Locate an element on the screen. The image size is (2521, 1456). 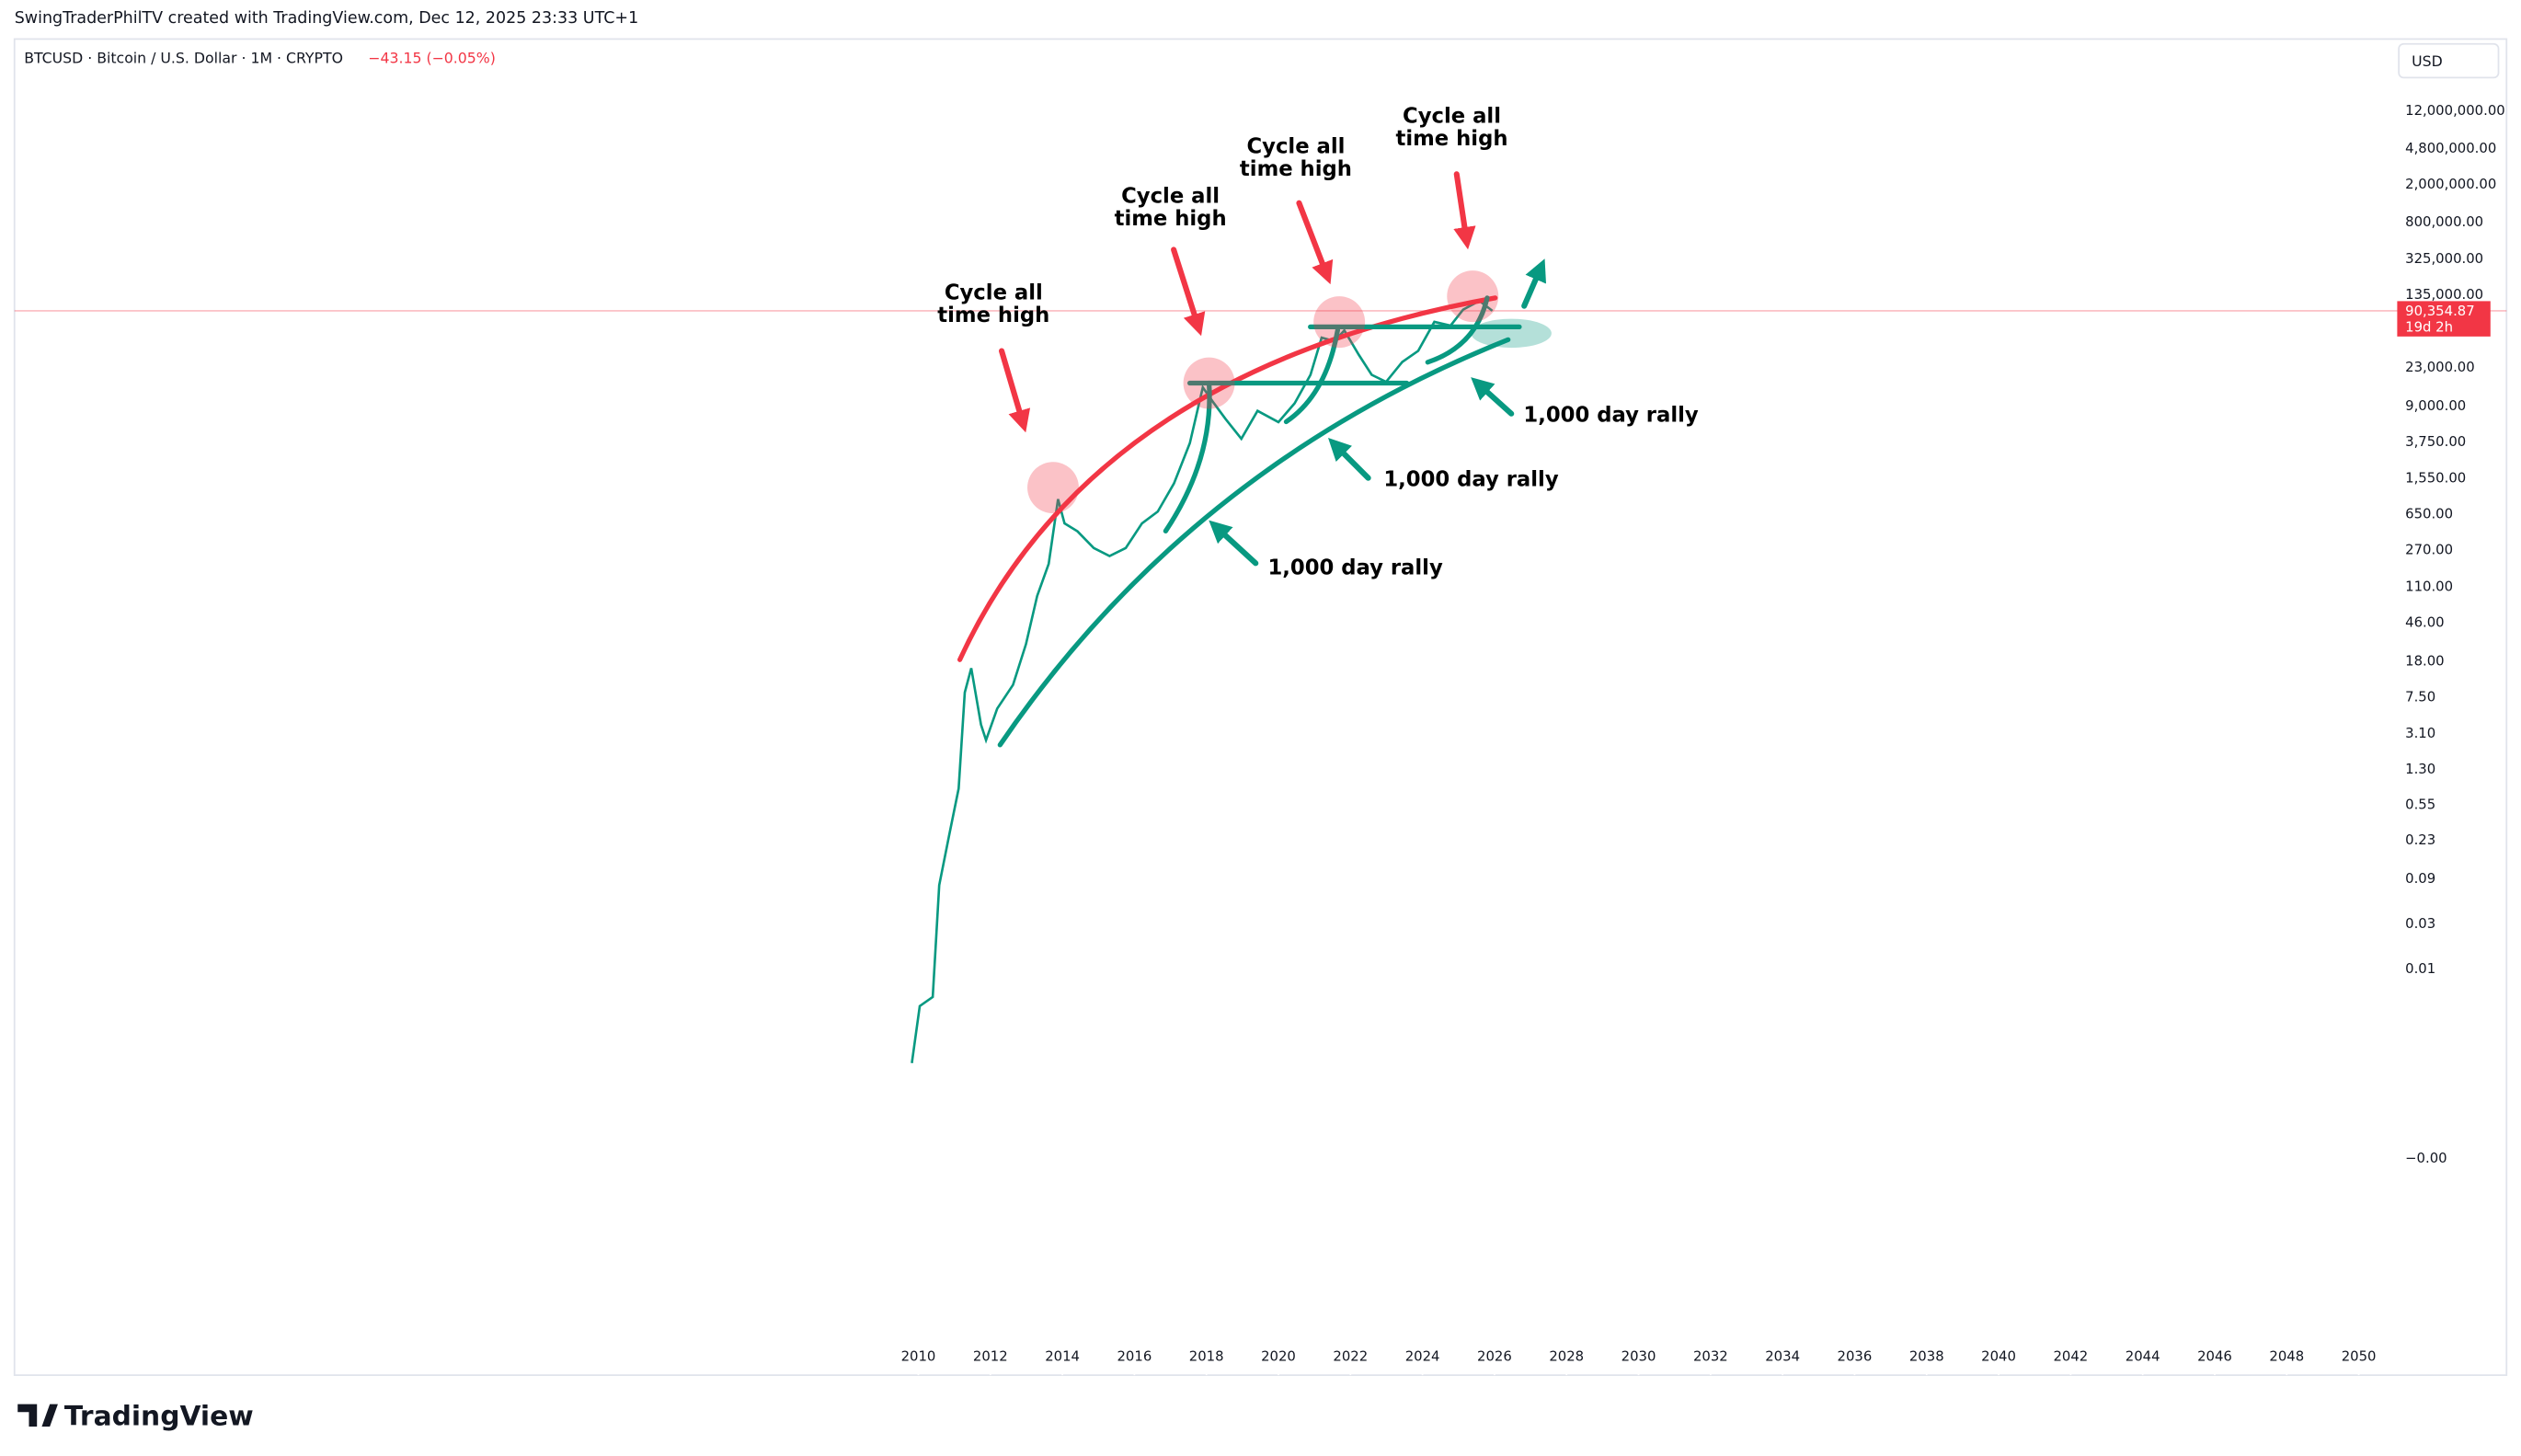
y-tick-label: 3,750.00 is located at coordinates (2435, 441).